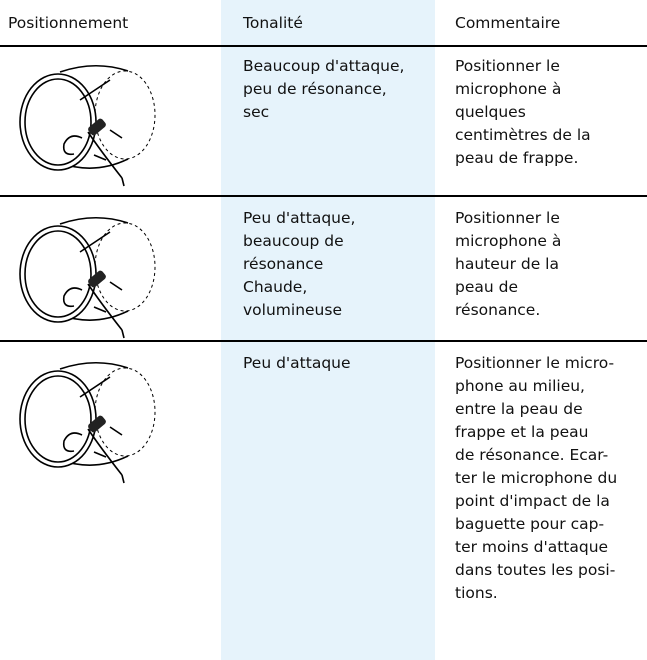  Describe the element at coordinates (490, 112) in the screenshot. I see `comment-text: quelques` at that location.